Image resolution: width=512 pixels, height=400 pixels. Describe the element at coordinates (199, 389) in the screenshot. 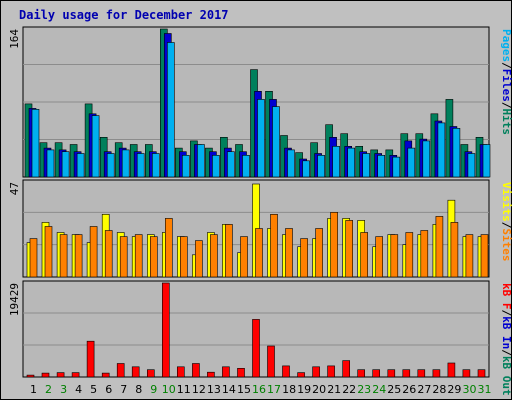

I see `x-tick-label: 12` at that location.